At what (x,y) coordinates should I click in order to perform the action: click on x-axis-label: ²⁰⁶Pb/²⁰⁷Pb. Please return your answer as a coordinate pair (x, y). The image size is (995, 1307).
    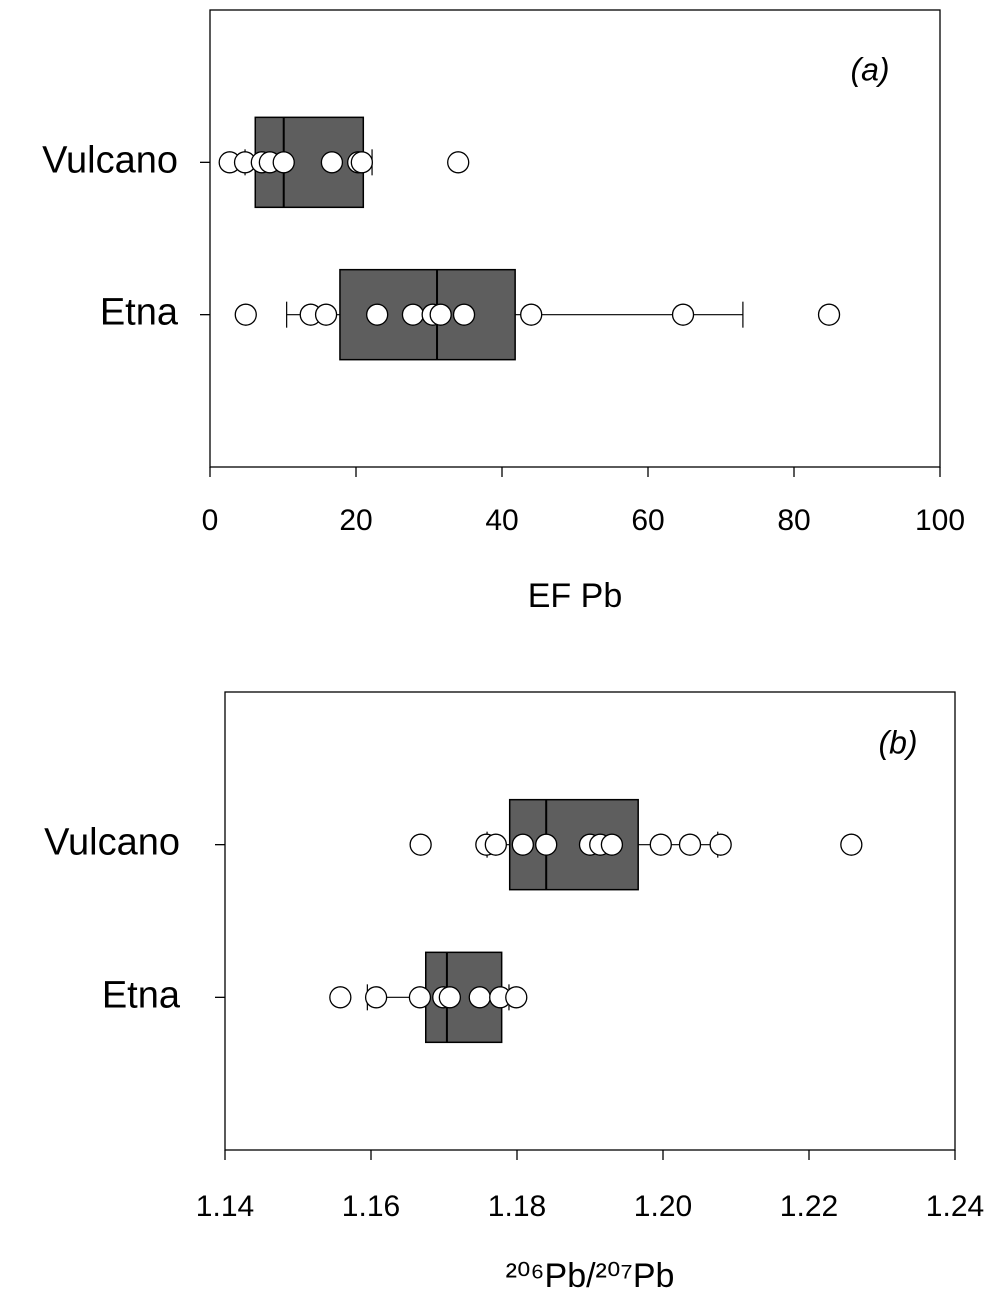
    Looking at the image, I should click on (590, 1276).